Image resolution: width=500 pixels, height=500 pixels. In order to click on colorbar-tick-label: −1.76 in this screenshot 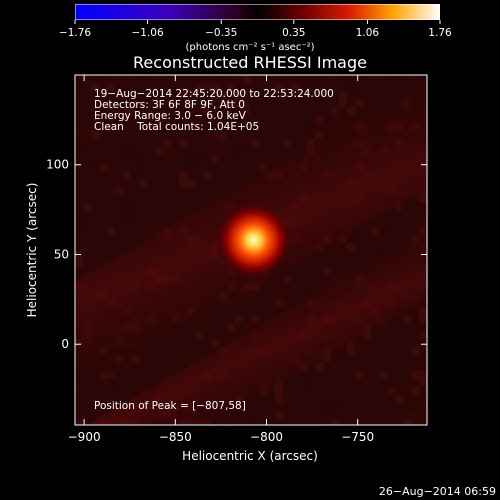, I will do `click(75, 33)`.